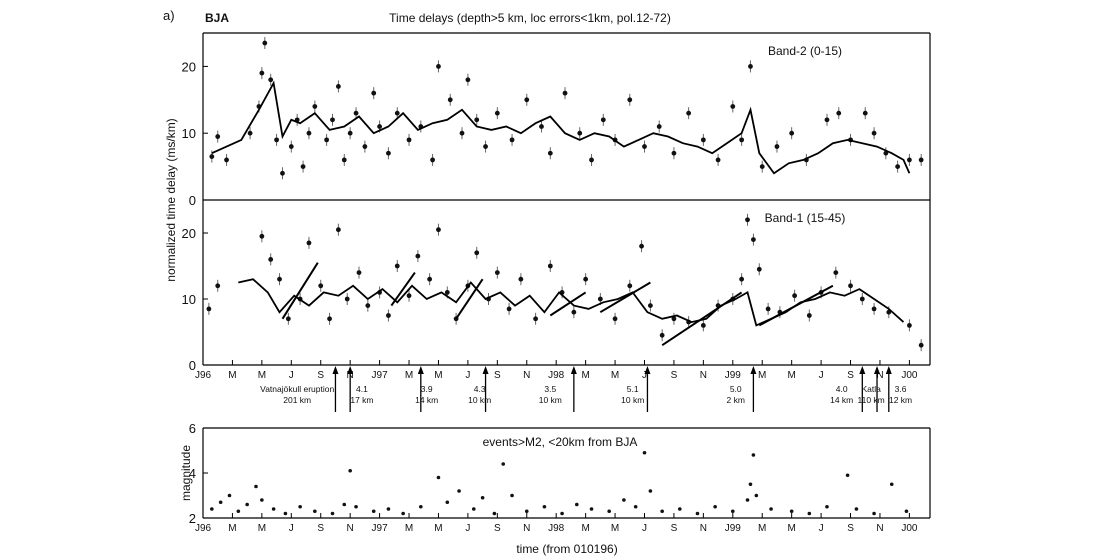 The width and height of the screenshot is (1100, 560). What do you see at coordinates (480, 389) in the screenshot?
I see `event-name: 4.3` at bounding box center [480, 389].